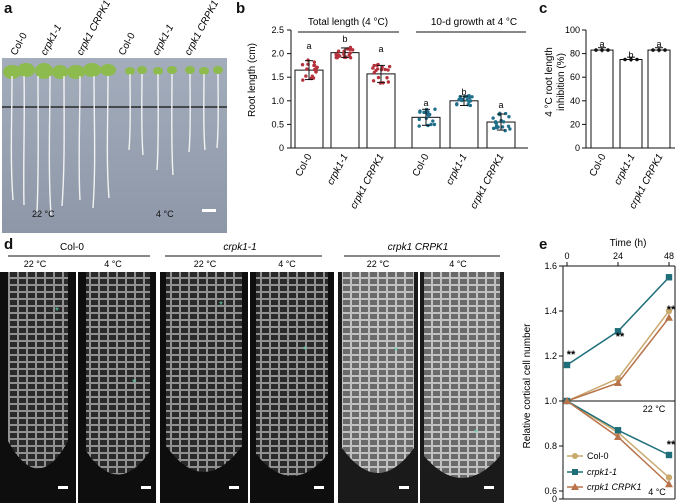 The height and width of the screenshot is (503, 685). What do you see at coordinates (277, 101) in the screenshot?
I see `b-ytick-label: 1.0` at bounding box center [277, 101].